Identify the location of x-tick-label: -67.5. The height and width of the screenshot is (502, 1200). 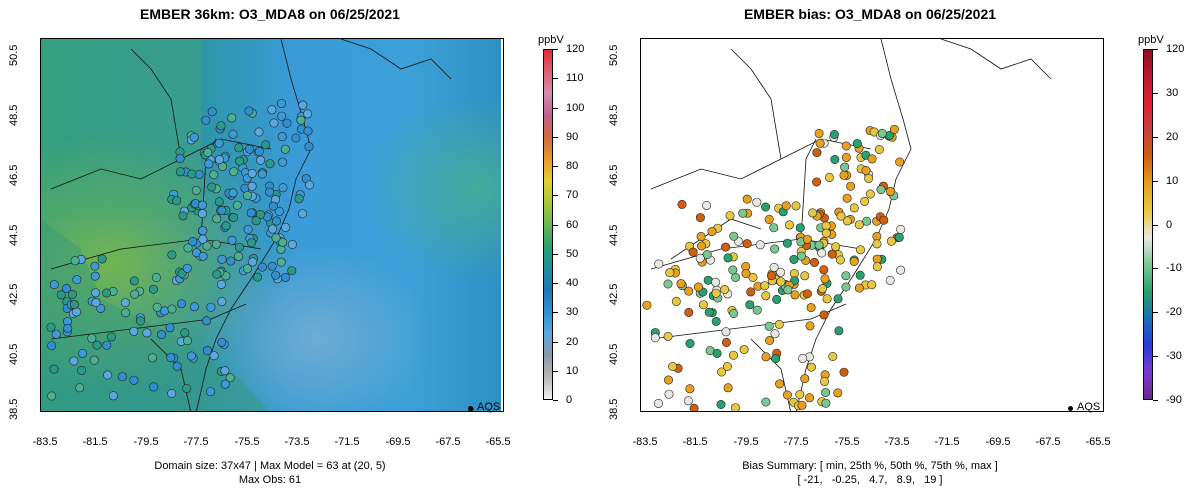
(1048, 442).